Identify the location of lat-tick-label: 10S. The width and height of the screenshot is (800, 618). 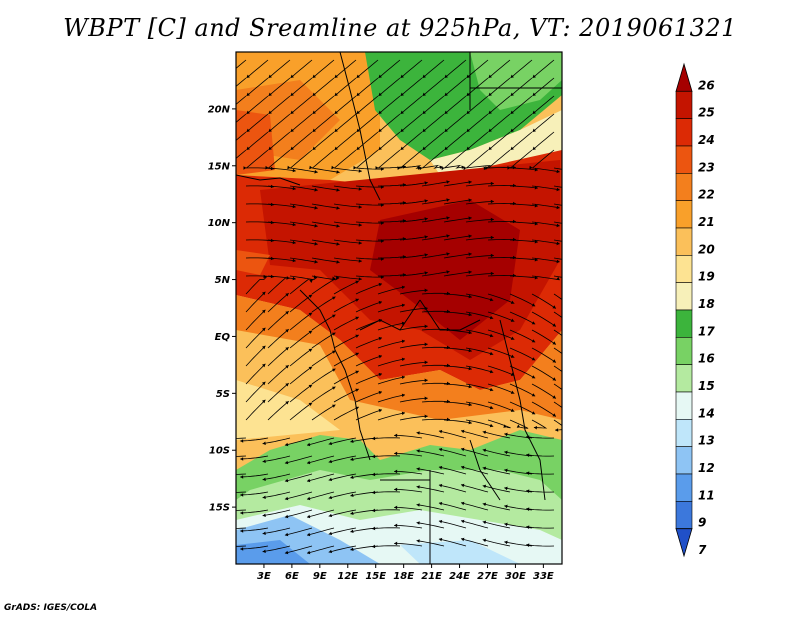
(219, 451).